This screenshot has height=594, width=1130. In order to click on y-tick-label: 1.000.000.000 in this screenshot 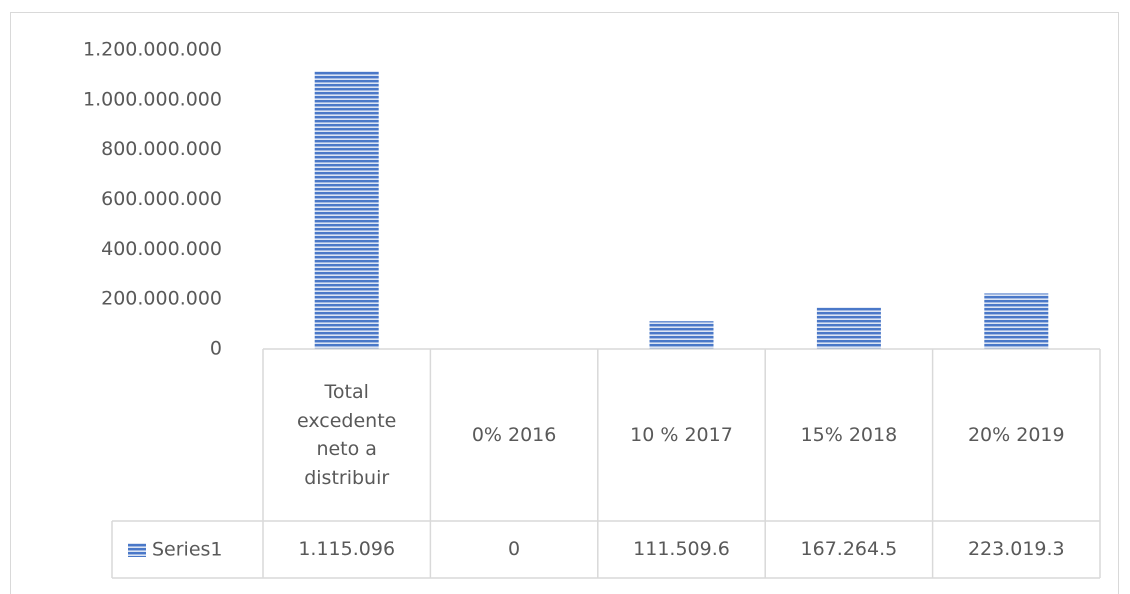, I will do `click(152, 99)`.